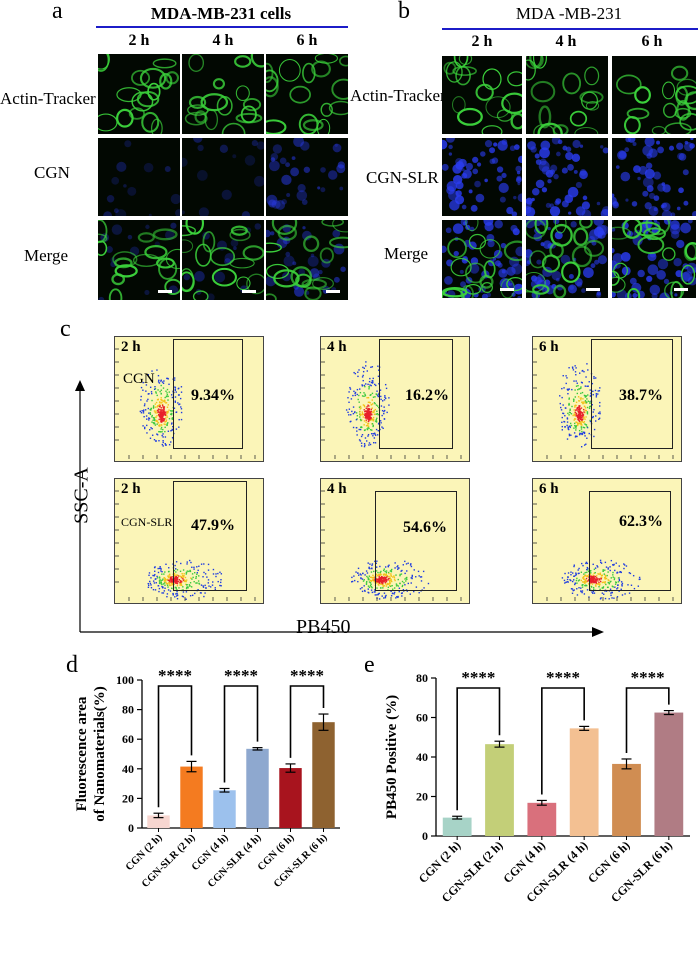 This screenshot has height=953, width=700. What do you see at coordinates (81, 495) in the screenshot?
I see `panel-c-y-label: SSC-A` at bounding box center [81, 495].